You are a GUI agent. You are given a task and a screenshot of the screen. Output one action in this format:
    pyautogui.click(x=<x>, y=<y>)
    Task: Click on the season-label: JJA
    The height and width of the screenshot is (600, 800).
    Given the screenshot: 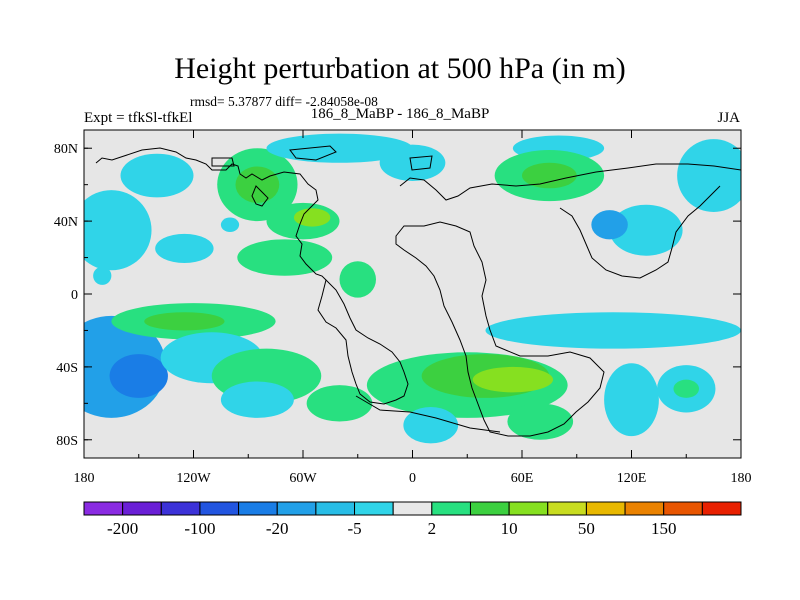 What is the action you would take?
    pyautogui.click(x=728, y=118)
    